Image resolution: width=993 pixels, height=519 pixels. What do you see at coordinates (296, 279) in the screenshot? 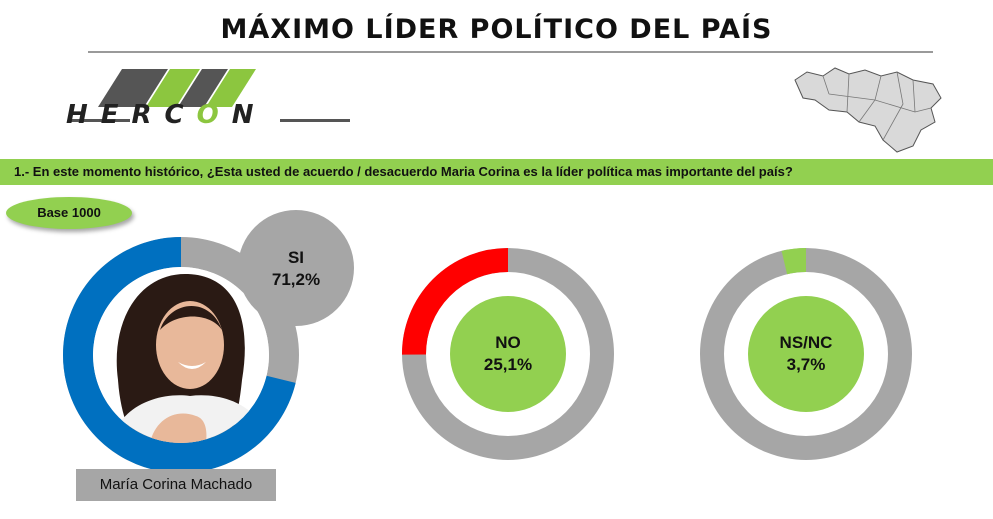
I see `si-label-value: 71,2%` at bounding box center [296, 279].